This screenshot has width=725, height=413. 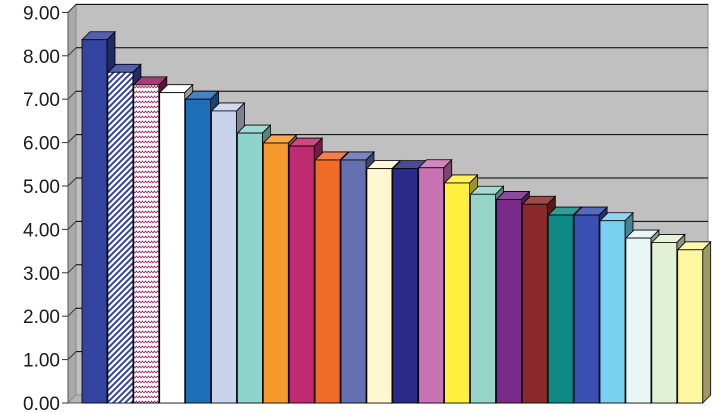 What do you see at coordinates (41, 187) in the screenshot?
I see `y-tick-label: 5.00` at bounding box center [41, 187].